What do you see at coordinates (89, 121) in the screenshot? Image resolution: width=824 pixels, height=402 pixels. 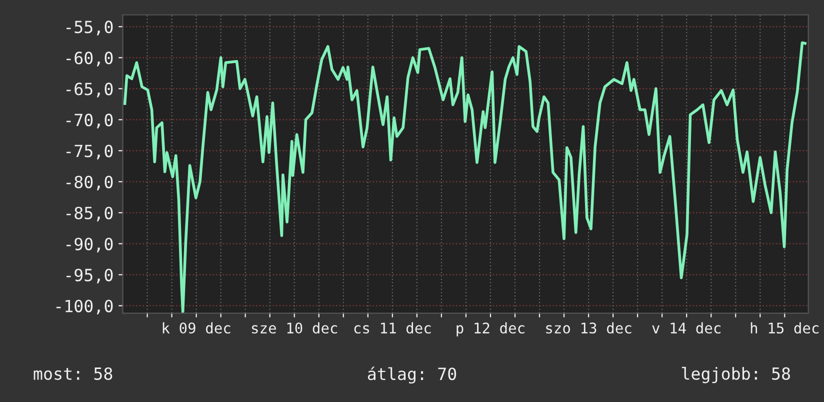 I see `y-tick-label: -70,0` at bounding box center [89, 121].